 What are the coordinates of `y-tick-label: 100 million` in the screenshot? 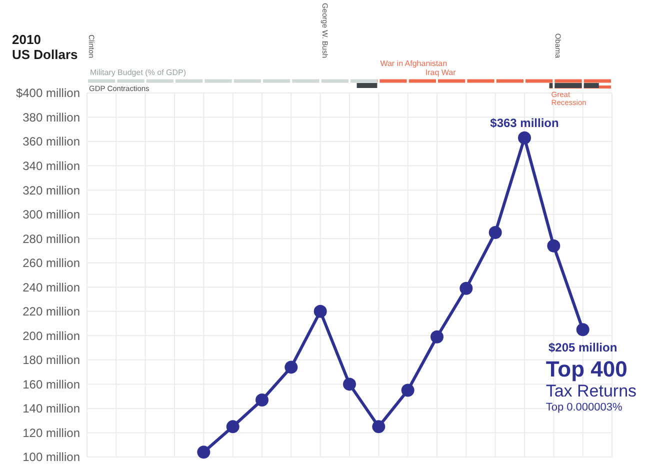 It's located at (51, 457).